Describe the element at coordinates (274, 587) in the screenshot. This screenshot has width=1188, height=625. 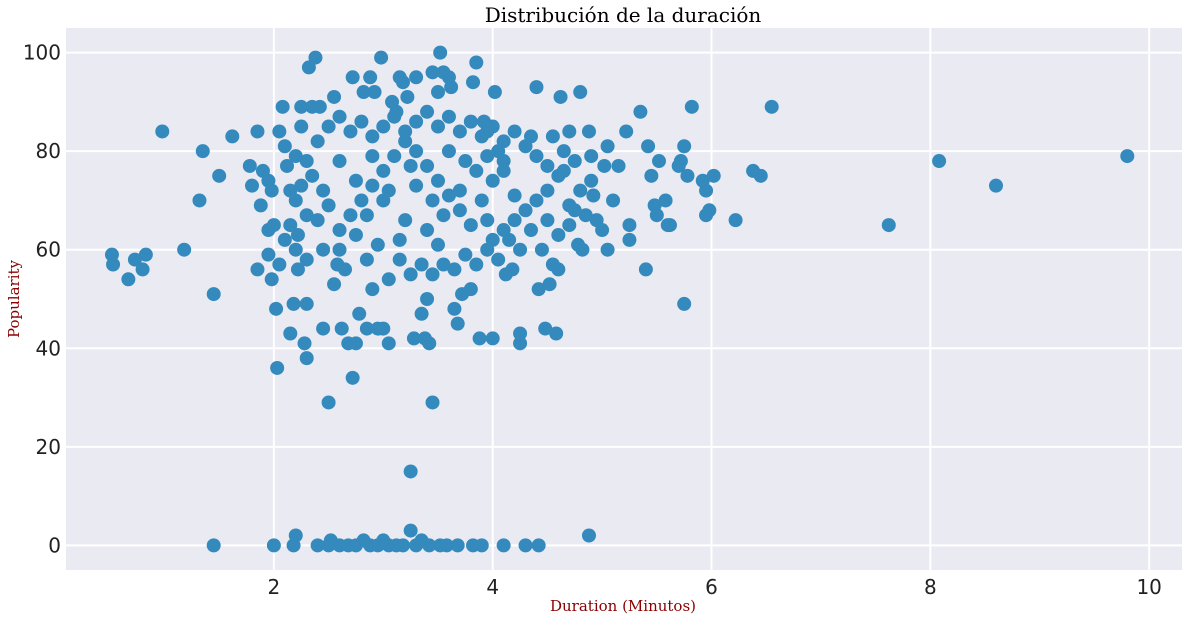
I see `x-tick-label: 2` at that location.